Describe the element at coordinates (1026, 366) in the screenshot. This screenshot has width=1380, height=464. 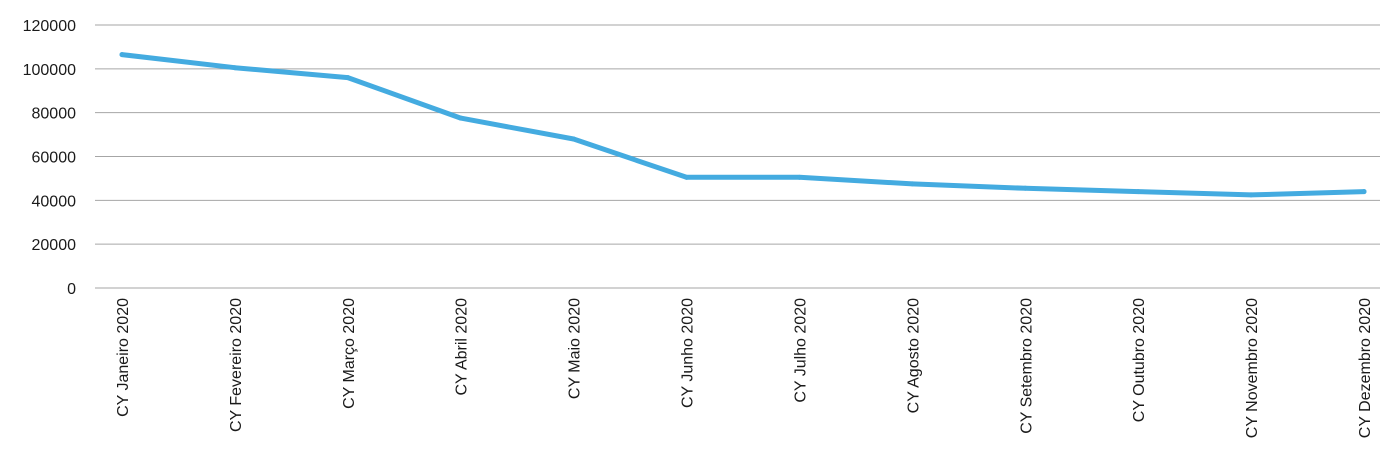
I see `x-tick-label: CY Setembro 2020` at that location.